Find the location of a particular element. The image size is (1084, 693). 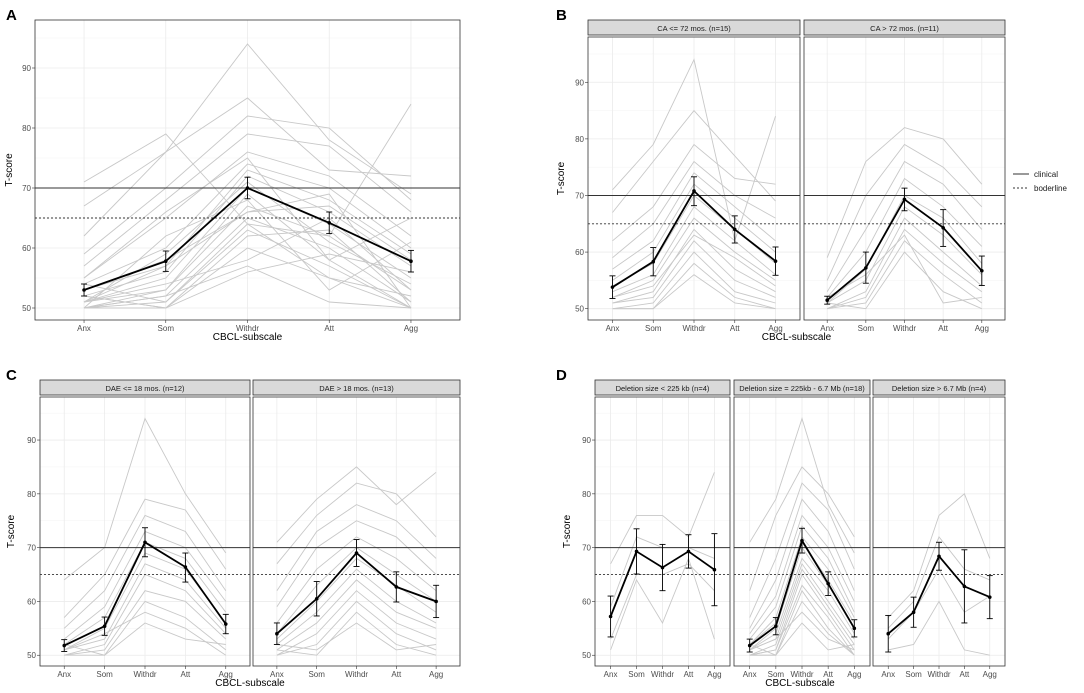

facet-strip-label: CA > 72 mos. (n=11) is located at coordinates (904, 28).